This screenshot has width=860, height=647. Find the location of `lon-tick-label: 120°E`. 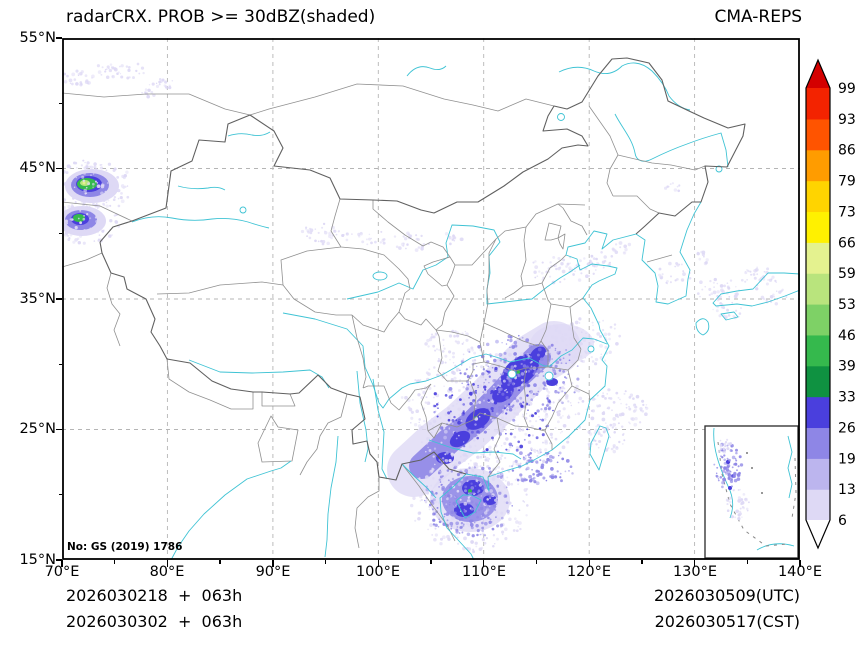

lon-tick-label: 120°E is located at coordinates (589, 572).